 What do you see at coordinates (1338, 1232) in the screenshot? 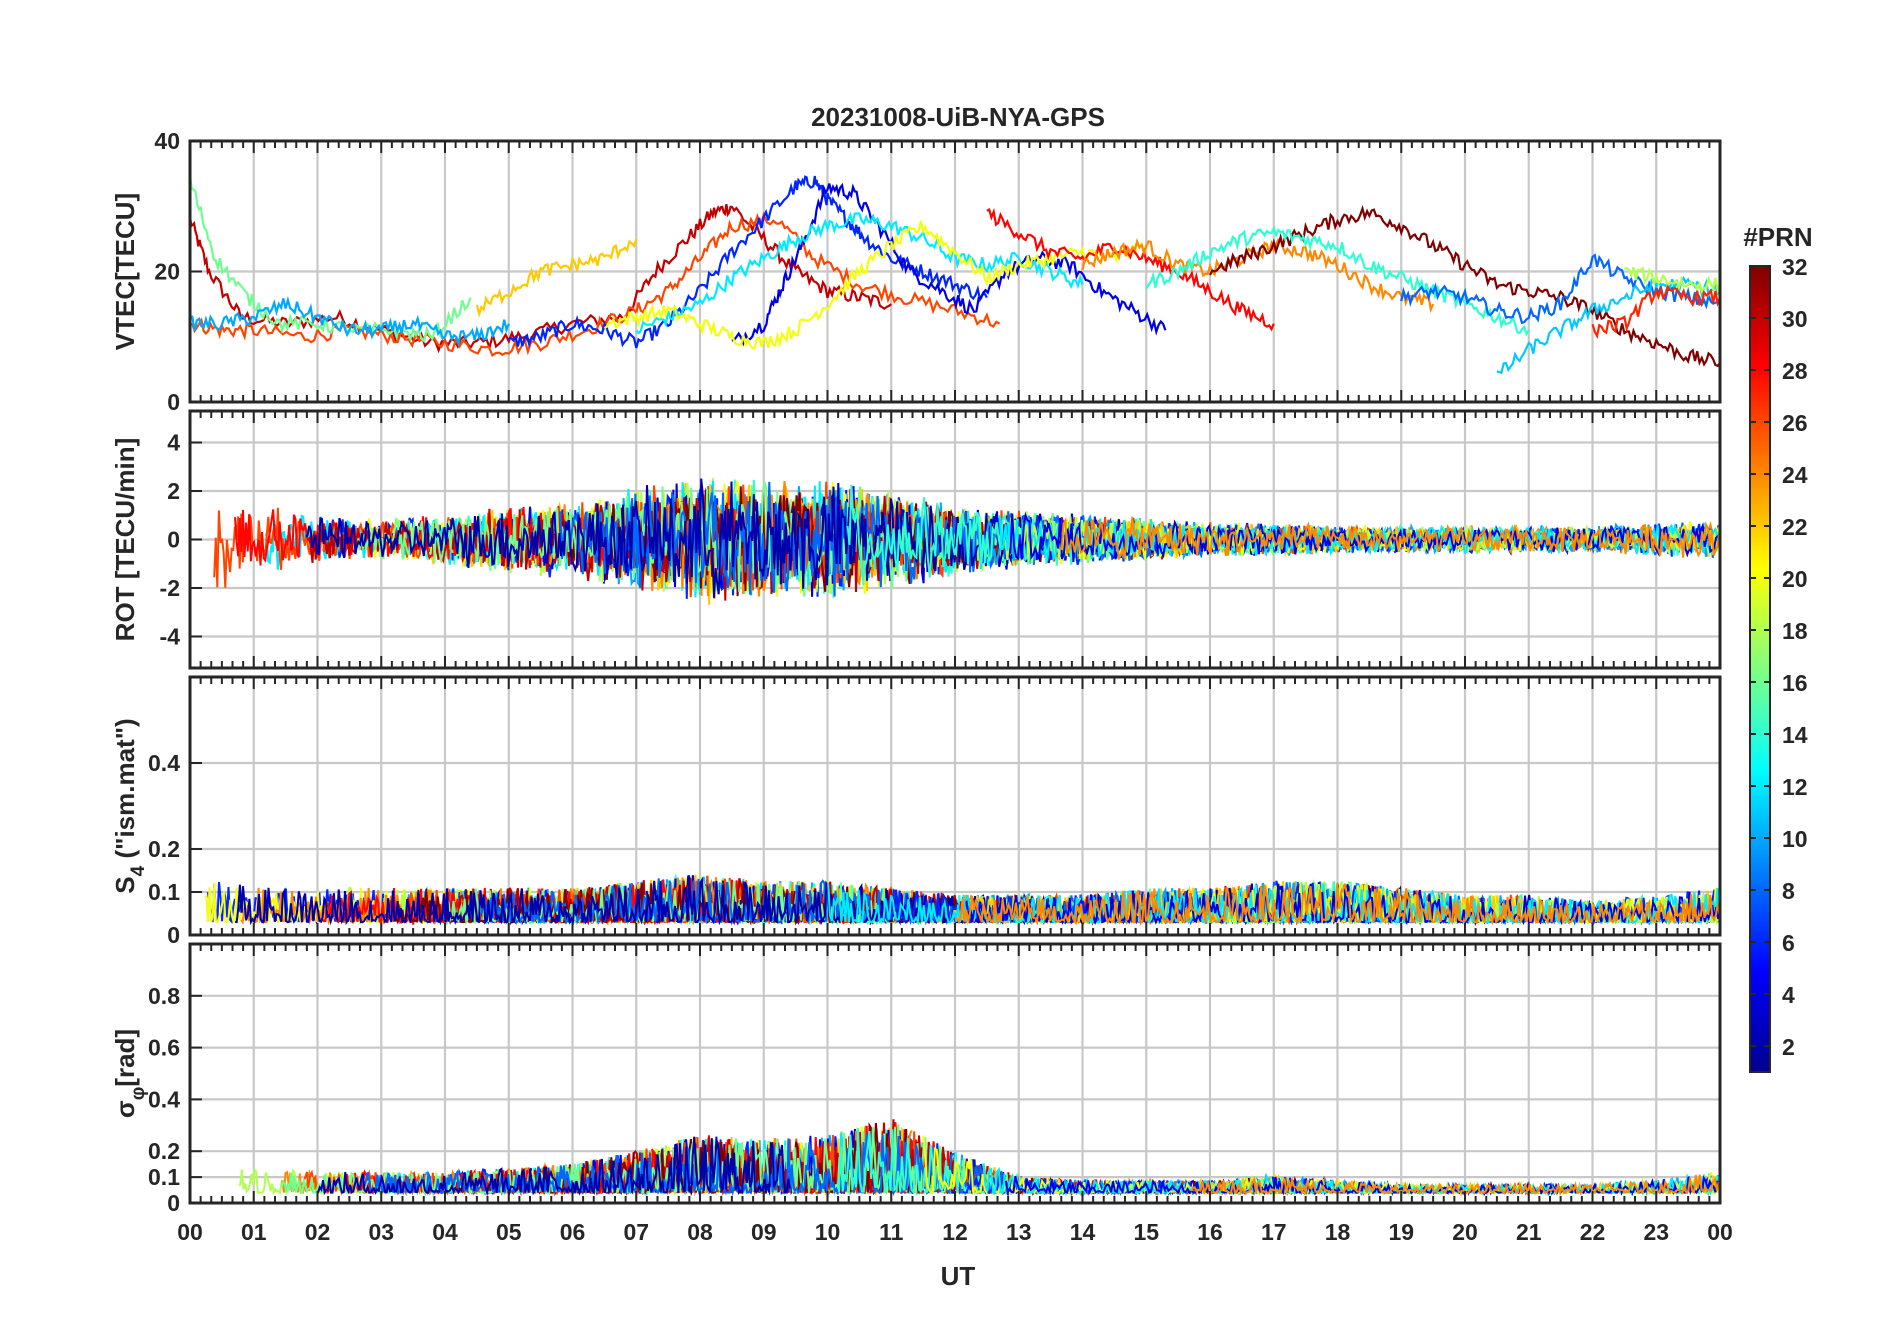
I see `x-tick-label: 18` at bounding box center [1338, 1232].